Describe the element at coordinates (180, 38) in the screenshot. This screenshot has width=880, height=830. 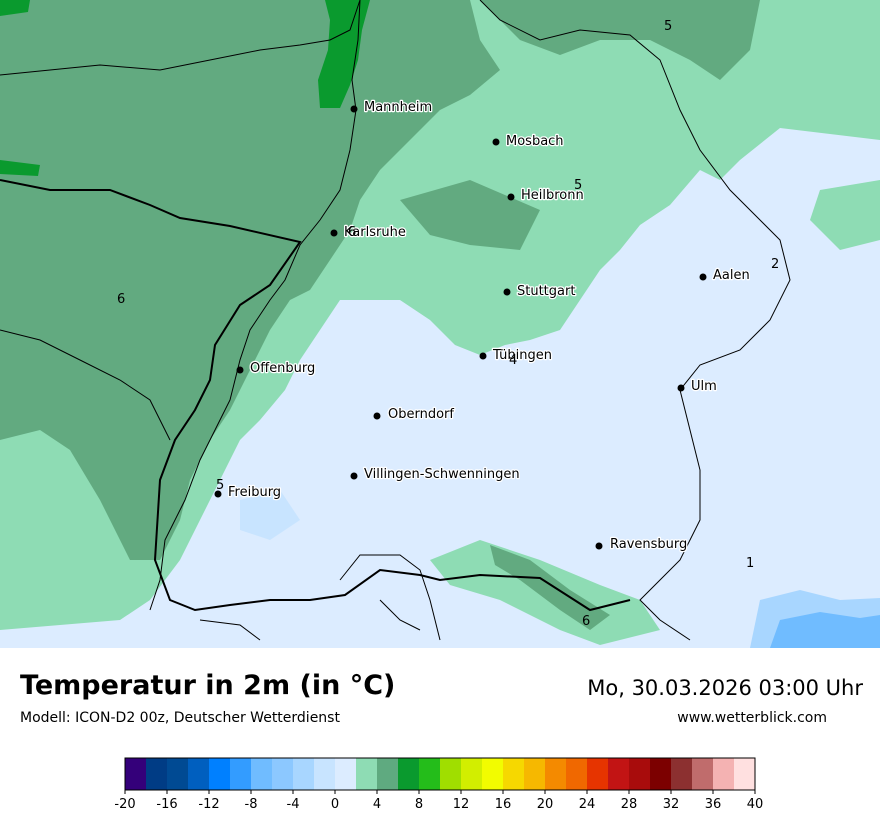
I see `border-north` at that location.